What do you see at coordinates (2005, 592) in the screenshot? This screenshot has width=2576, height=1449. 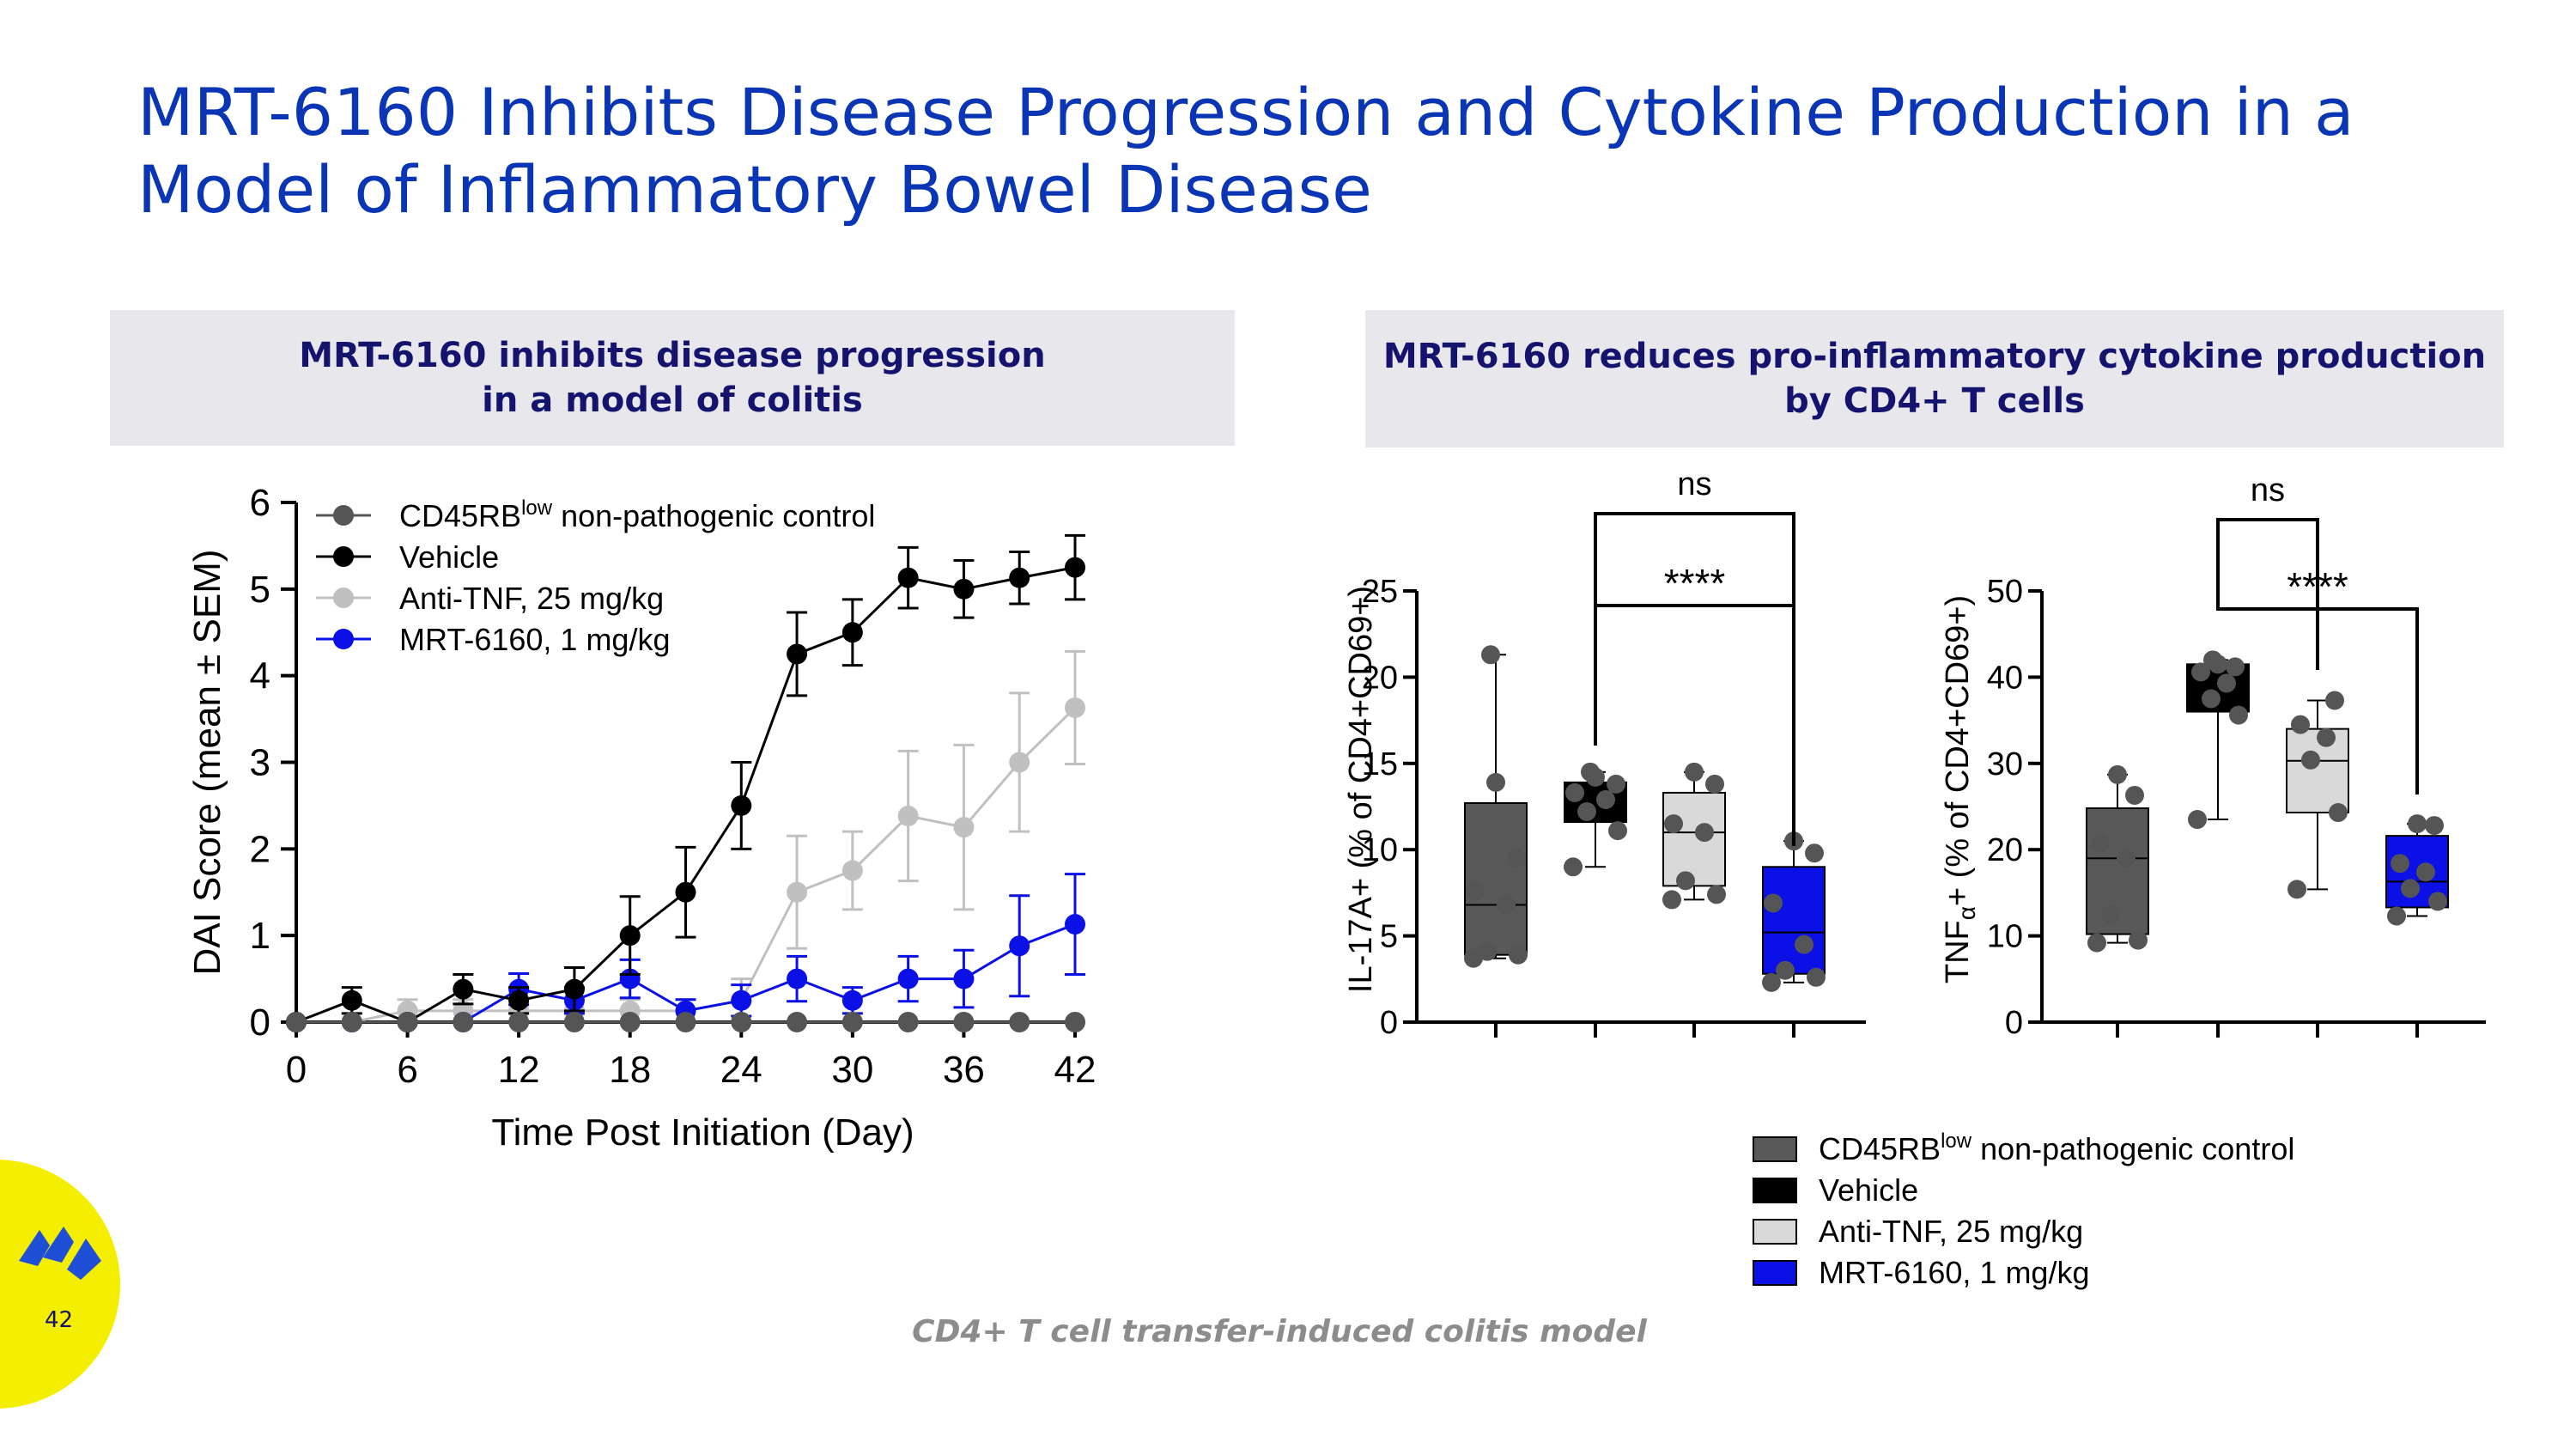 I see `y-tick-label: 50` at bounding box center [2005, 592].